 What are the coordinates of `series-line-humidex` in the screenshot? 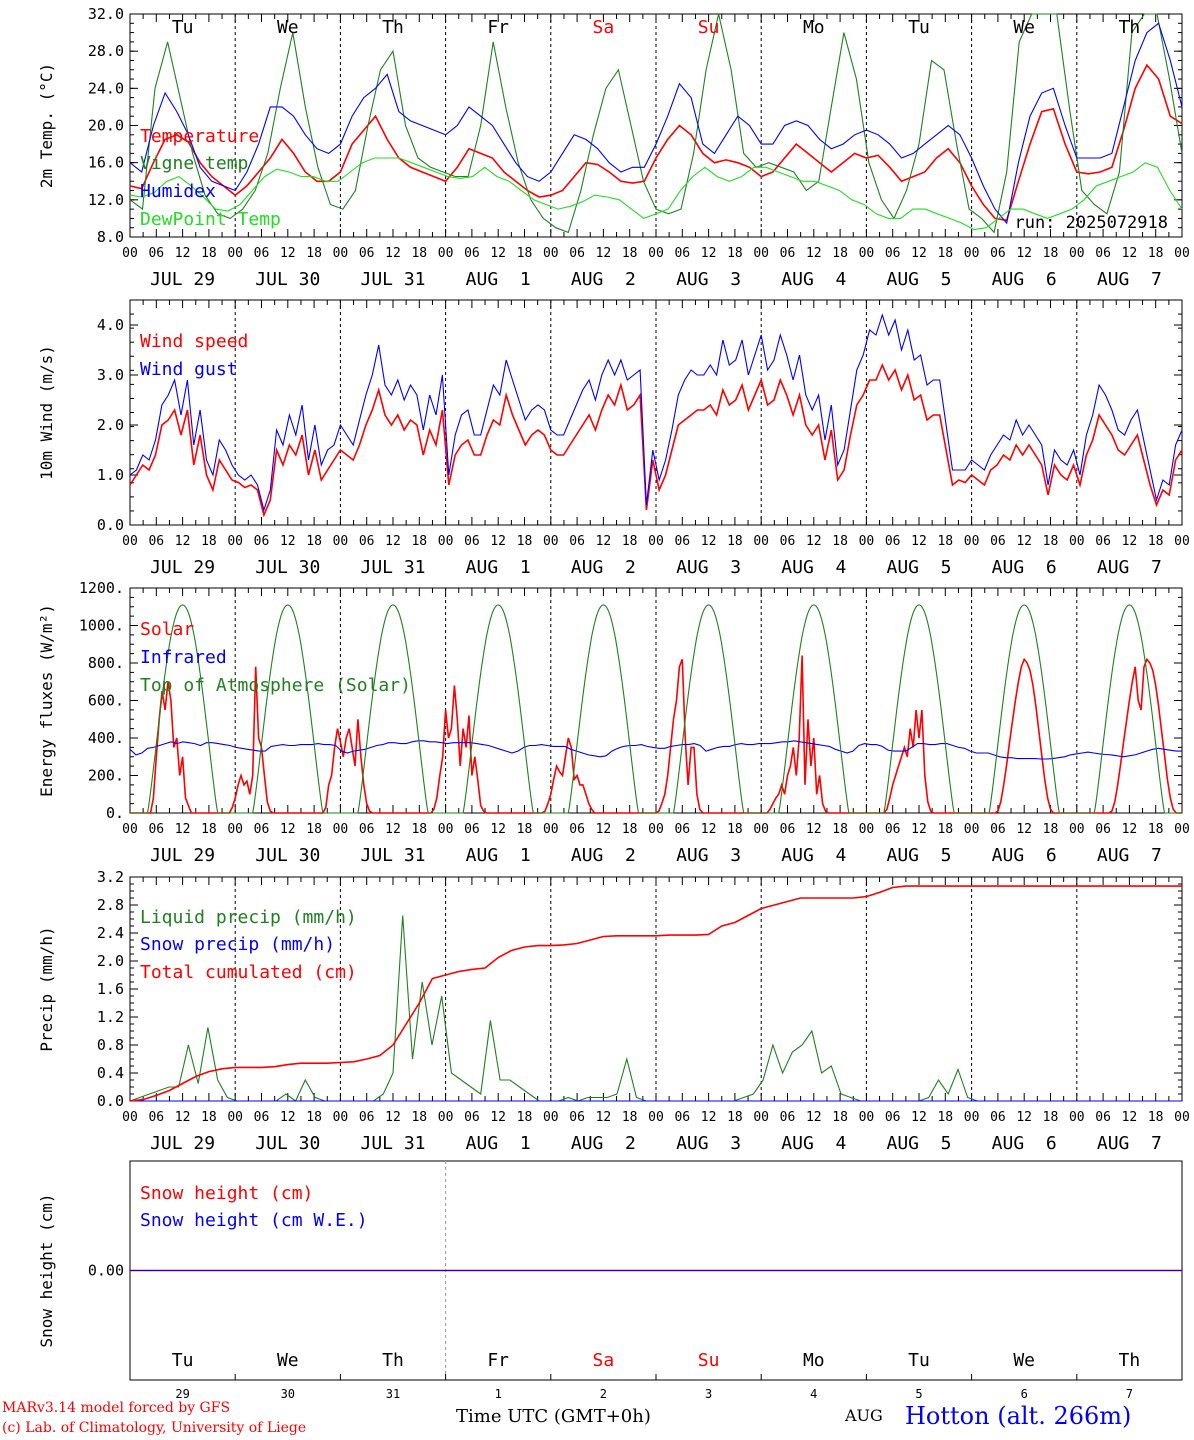 It's located at (656, 123).